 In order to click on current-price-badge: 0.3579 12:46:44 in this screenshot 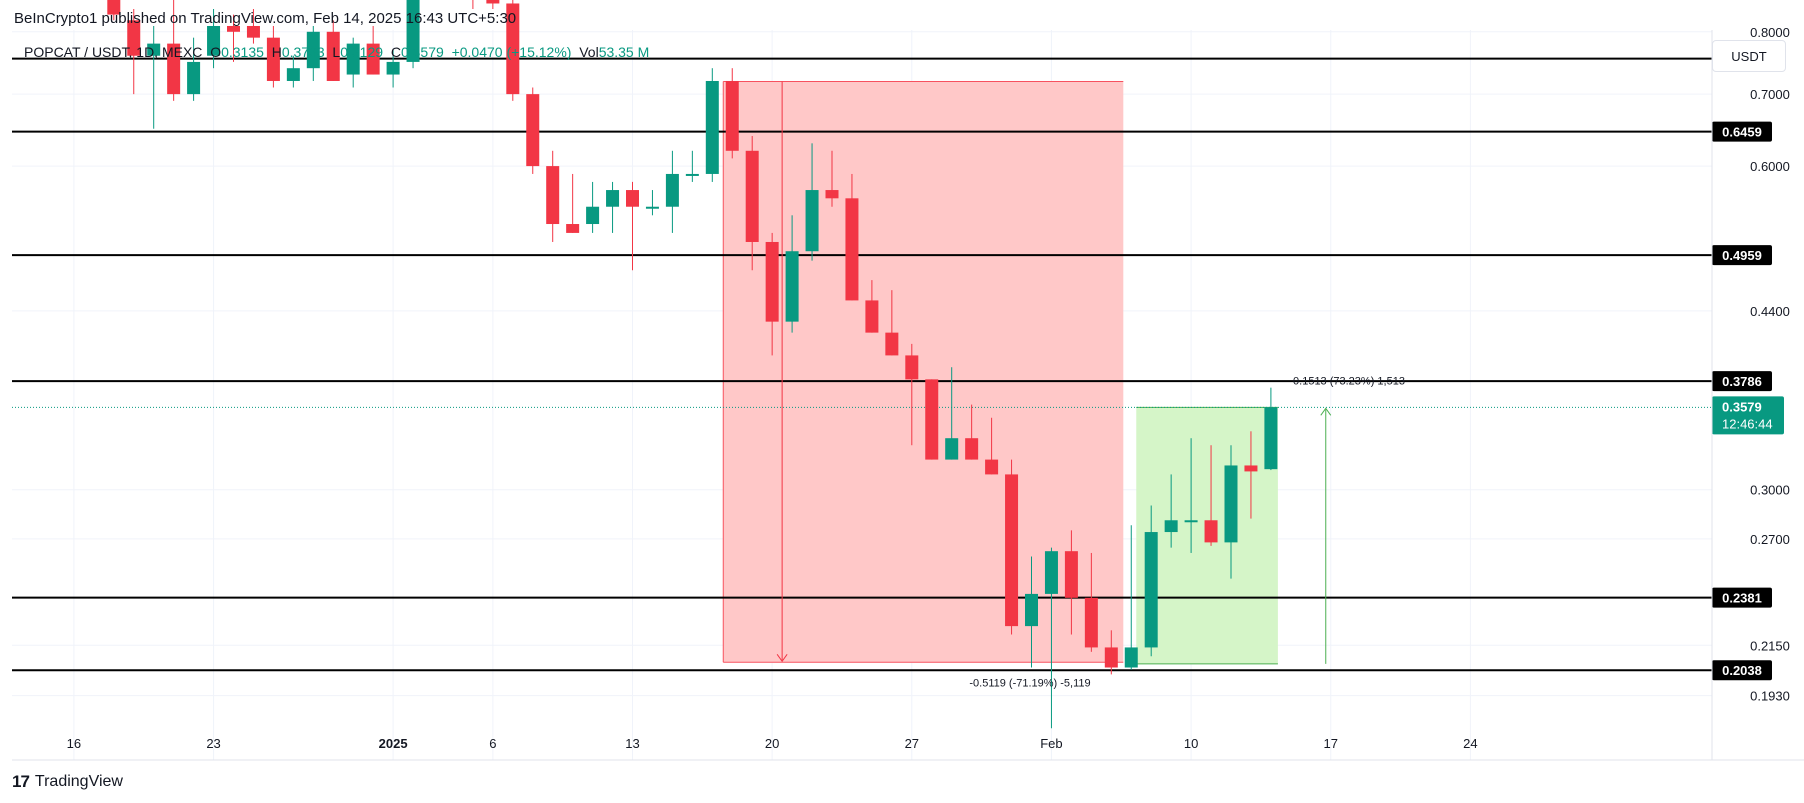, I will do `click(1748, 415)`.